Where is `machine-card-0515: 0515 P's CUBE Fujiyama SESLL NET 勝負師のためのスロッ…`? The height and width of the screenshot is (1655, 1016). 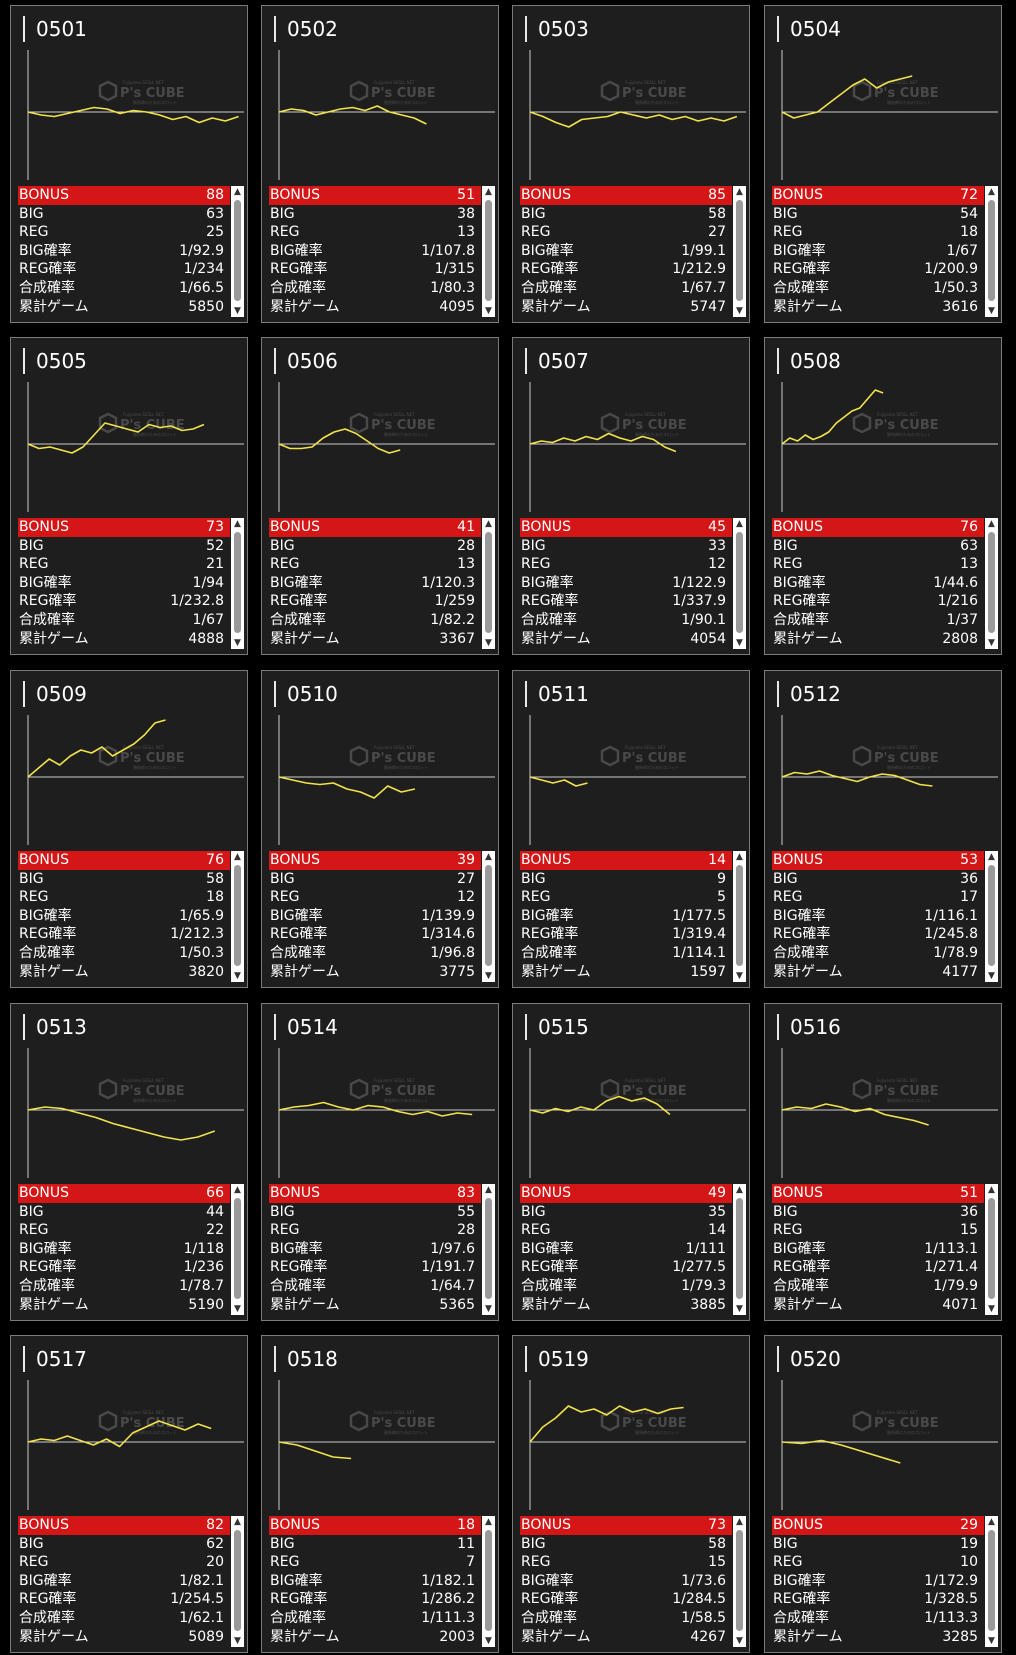 machine-card-0515: 0515 P's CUBE Fujiyama SESLL NET 勝負師のためのスロッ… is located at coordinates (631, 1162).